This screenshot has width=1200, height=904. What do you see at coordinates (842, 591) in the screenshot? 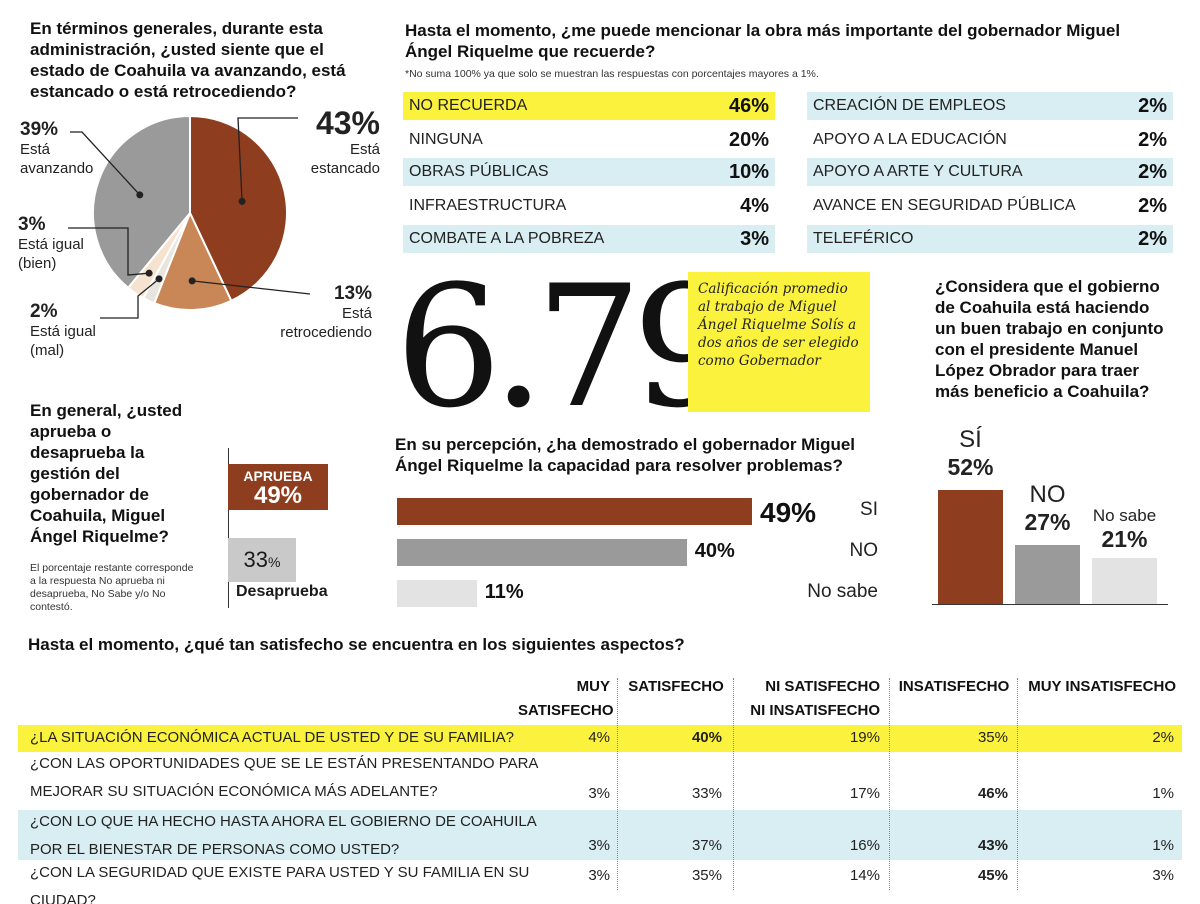
I see `hbar-category-label: No sabe` at bounding box center [842, 591].